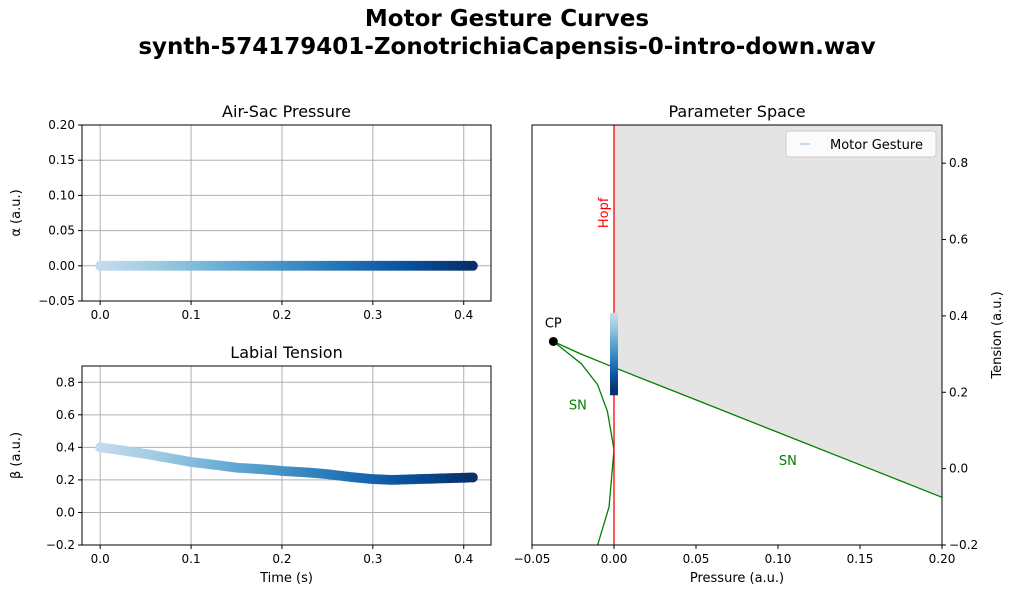 The height and width of the screenshot is (597, 1014). What do you see at coordinates (532, 559) in the screenshot?
I see `param-space-xtick-label-0: −0.05` at bounding box center [532, 559].